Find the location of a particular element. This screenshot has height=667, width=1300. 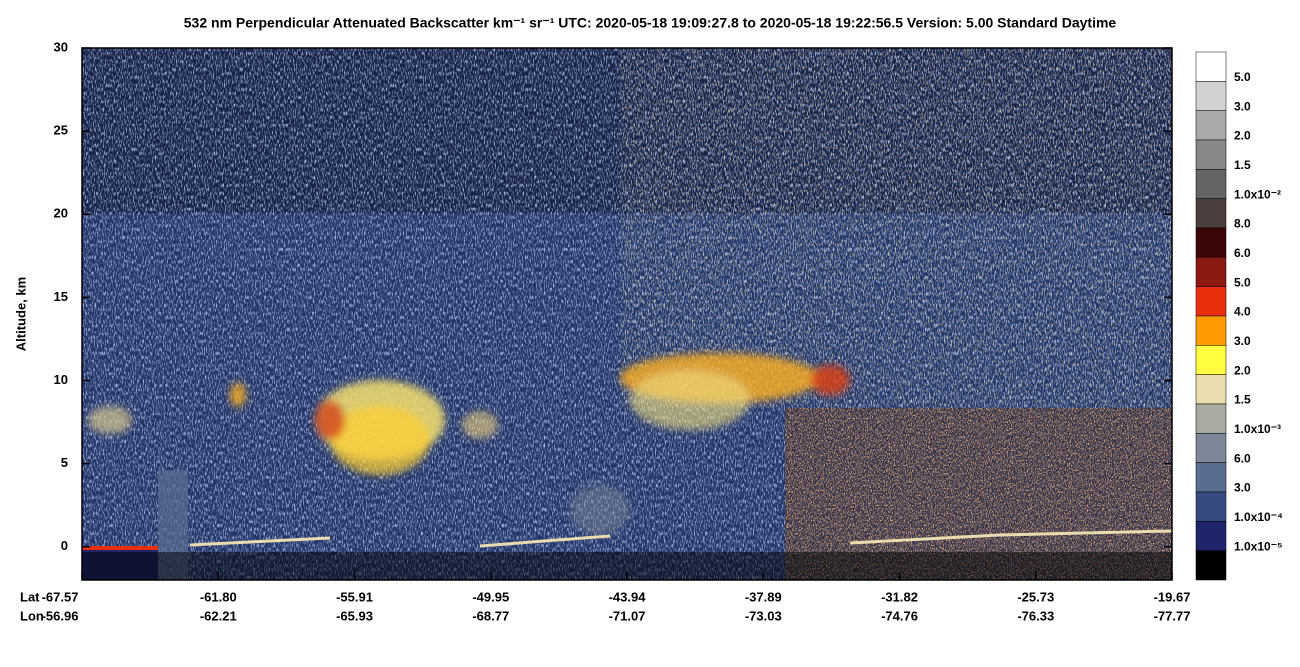

colorbar-label: 1.0x10⁻⁵ is located at coordinates (1258, 546).